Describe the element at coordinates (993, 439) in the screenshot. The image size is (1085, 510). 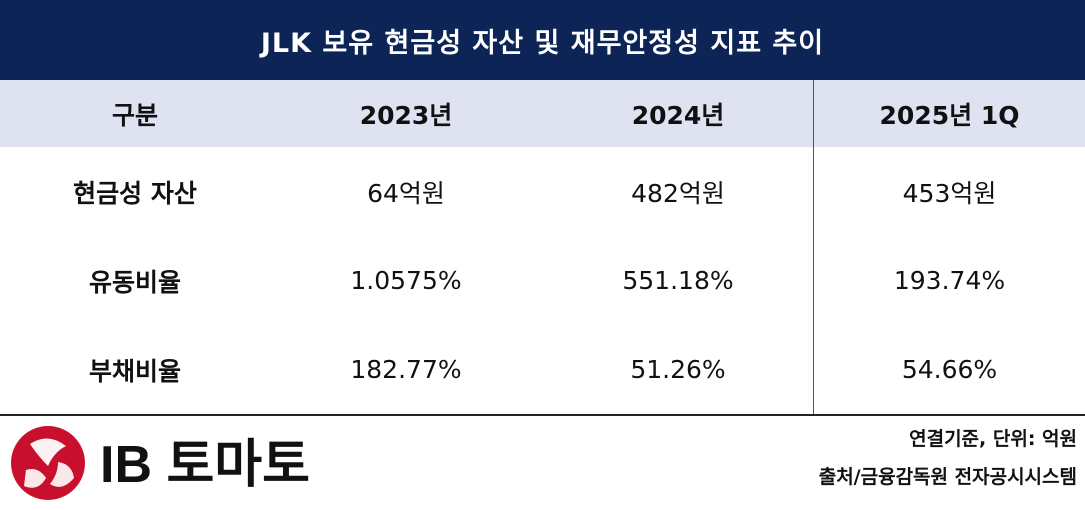
I see `basis-note: 연결기준, 단위: 억원` at that location.